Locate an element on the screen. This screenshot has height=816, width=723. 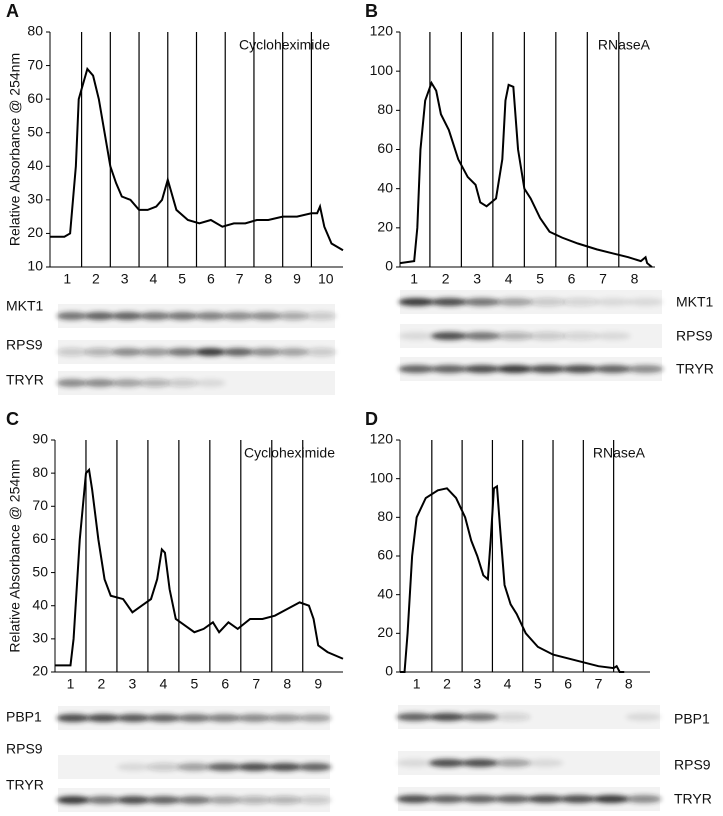
fraction-label: 10 is located at coordinates (326, 279).